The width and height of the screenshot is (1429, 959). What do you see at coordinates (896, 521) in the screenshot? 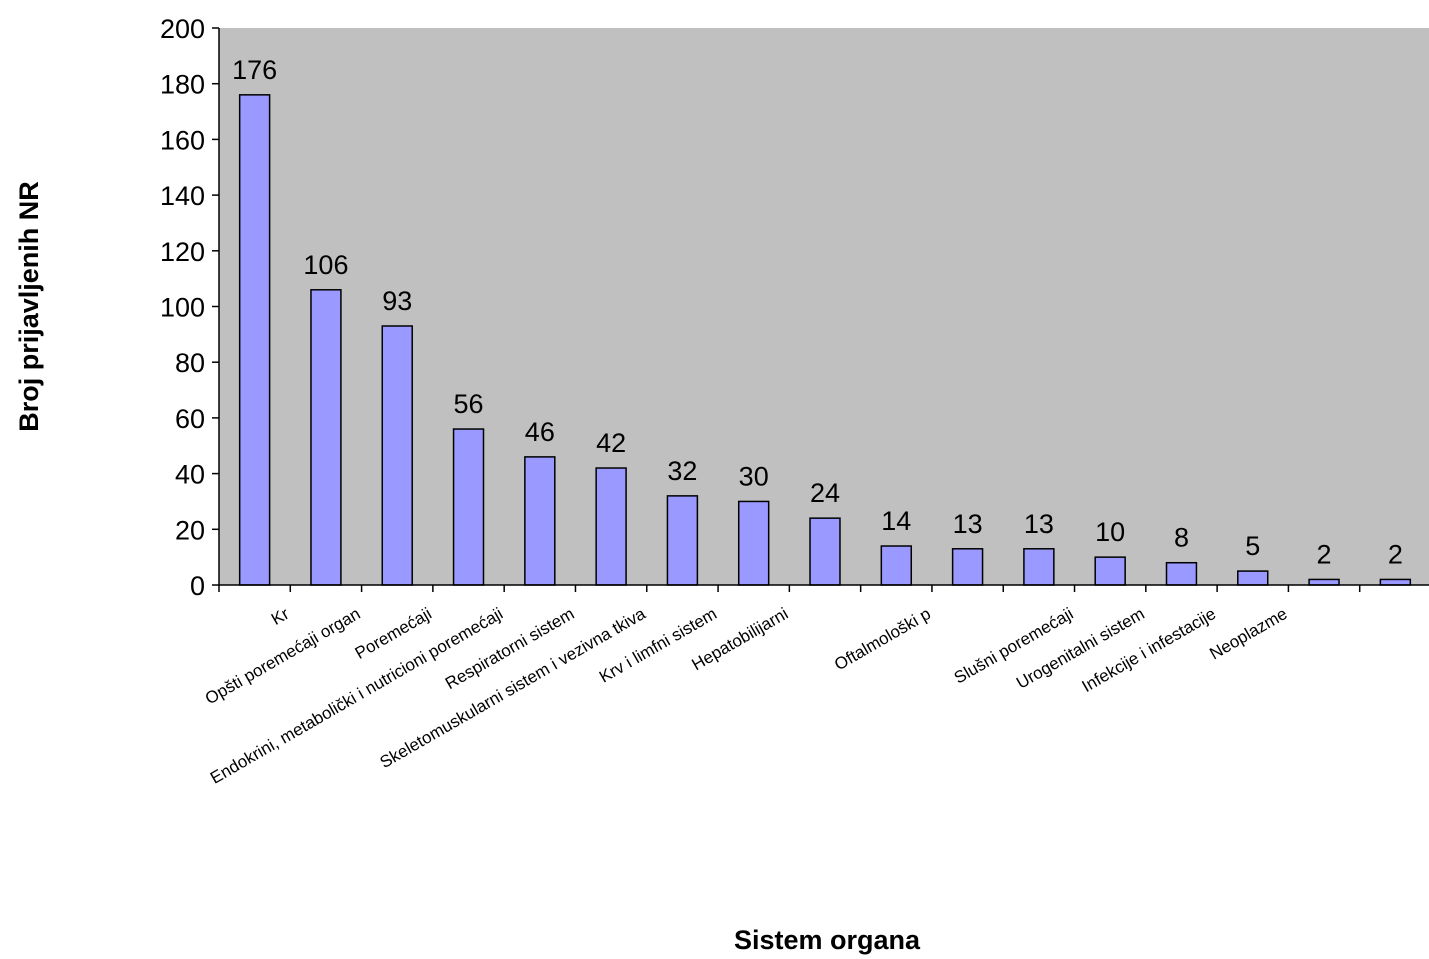
I see `bar-value-label: 14` at bounding box center [896, 521].